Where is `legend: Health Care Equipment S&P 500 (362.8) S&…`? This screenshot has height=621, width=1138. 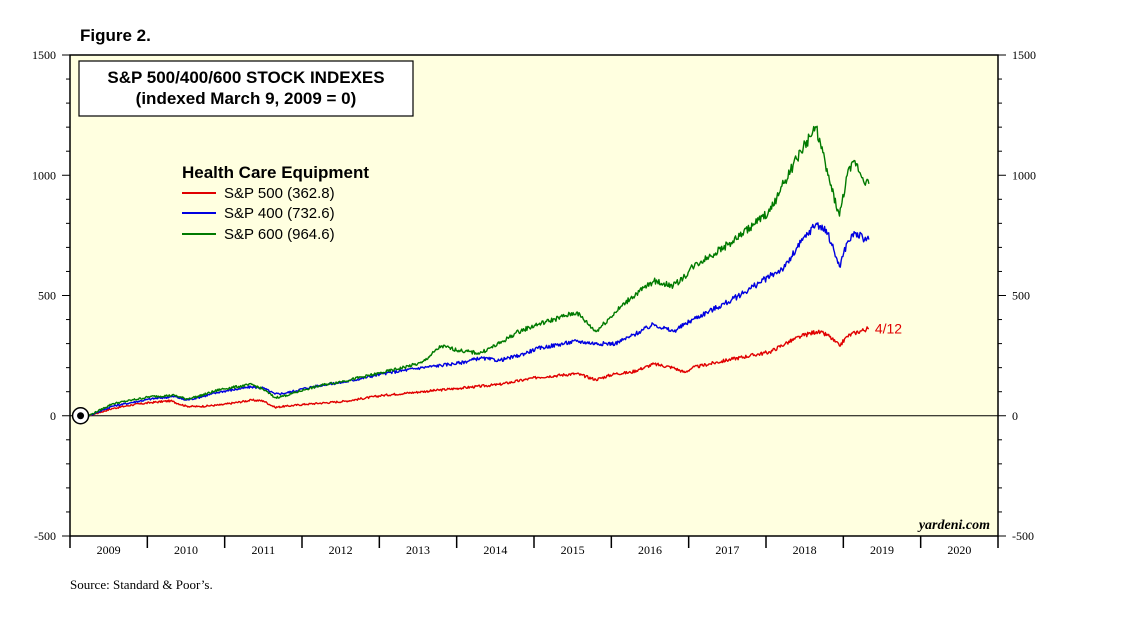
legend: Health Care Equipment S&P 500 (362.8) S&… is located at coordinates (275, 203).